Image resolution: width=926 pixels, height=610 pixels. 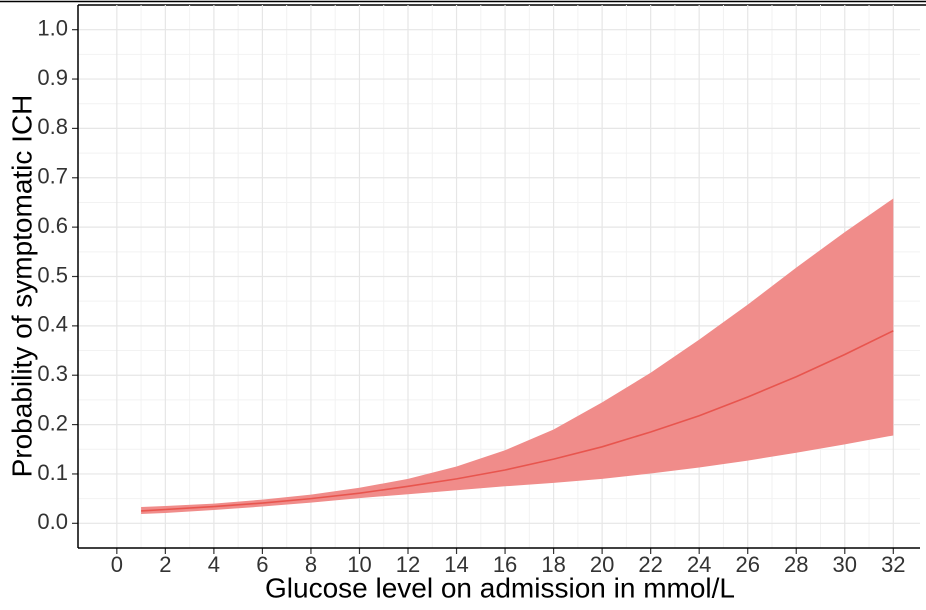 What do you see at coordinates (311, 564) in the screenshot?
I see `x-tick-label: 8` at bounding box center [311, 564].